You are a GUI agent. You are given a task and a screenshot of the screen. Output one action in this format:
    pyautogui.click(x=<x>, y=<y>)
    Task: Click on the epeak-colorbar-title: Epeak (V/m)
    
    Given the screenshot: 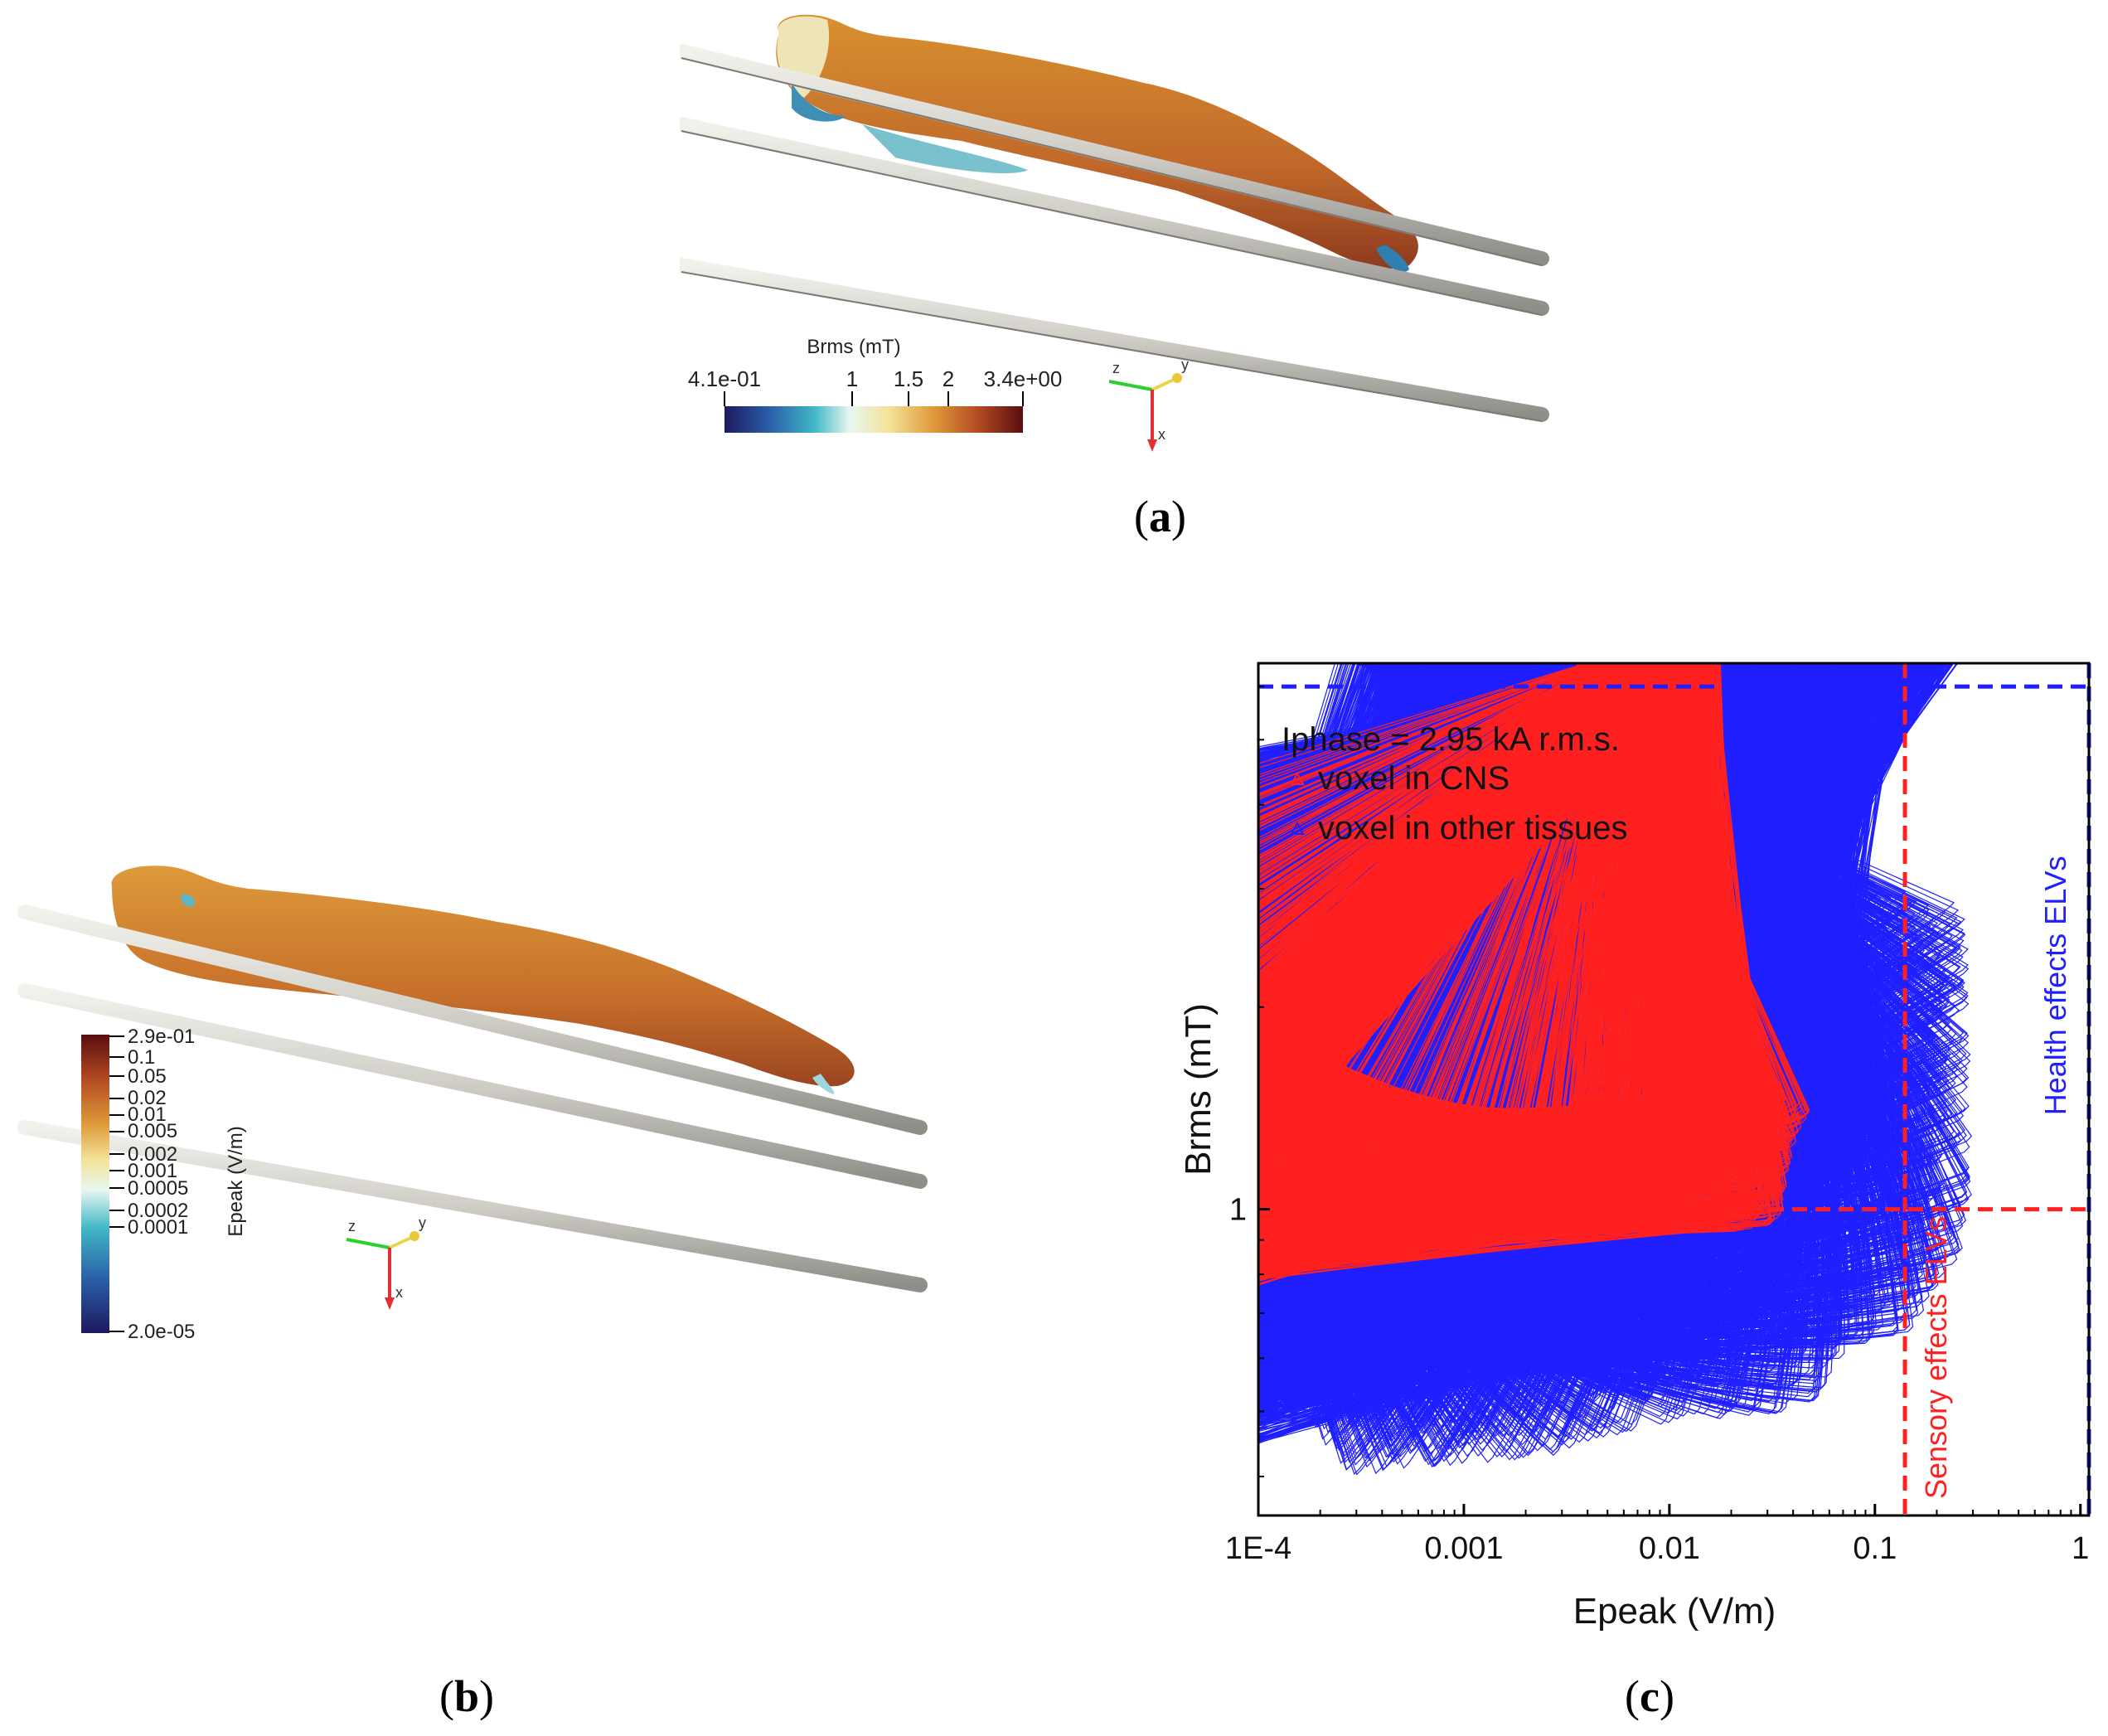 What is the action you would take?
    pyautogui.click(x=236, y=1181)
    